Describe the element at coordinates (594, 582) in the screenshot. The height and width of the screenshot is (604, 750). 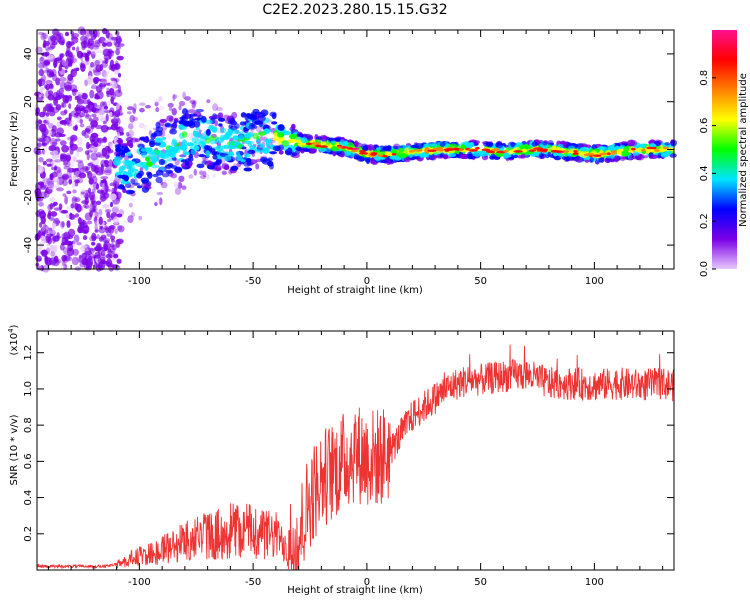
I see `snr-x-tick-label: 100` at that location.